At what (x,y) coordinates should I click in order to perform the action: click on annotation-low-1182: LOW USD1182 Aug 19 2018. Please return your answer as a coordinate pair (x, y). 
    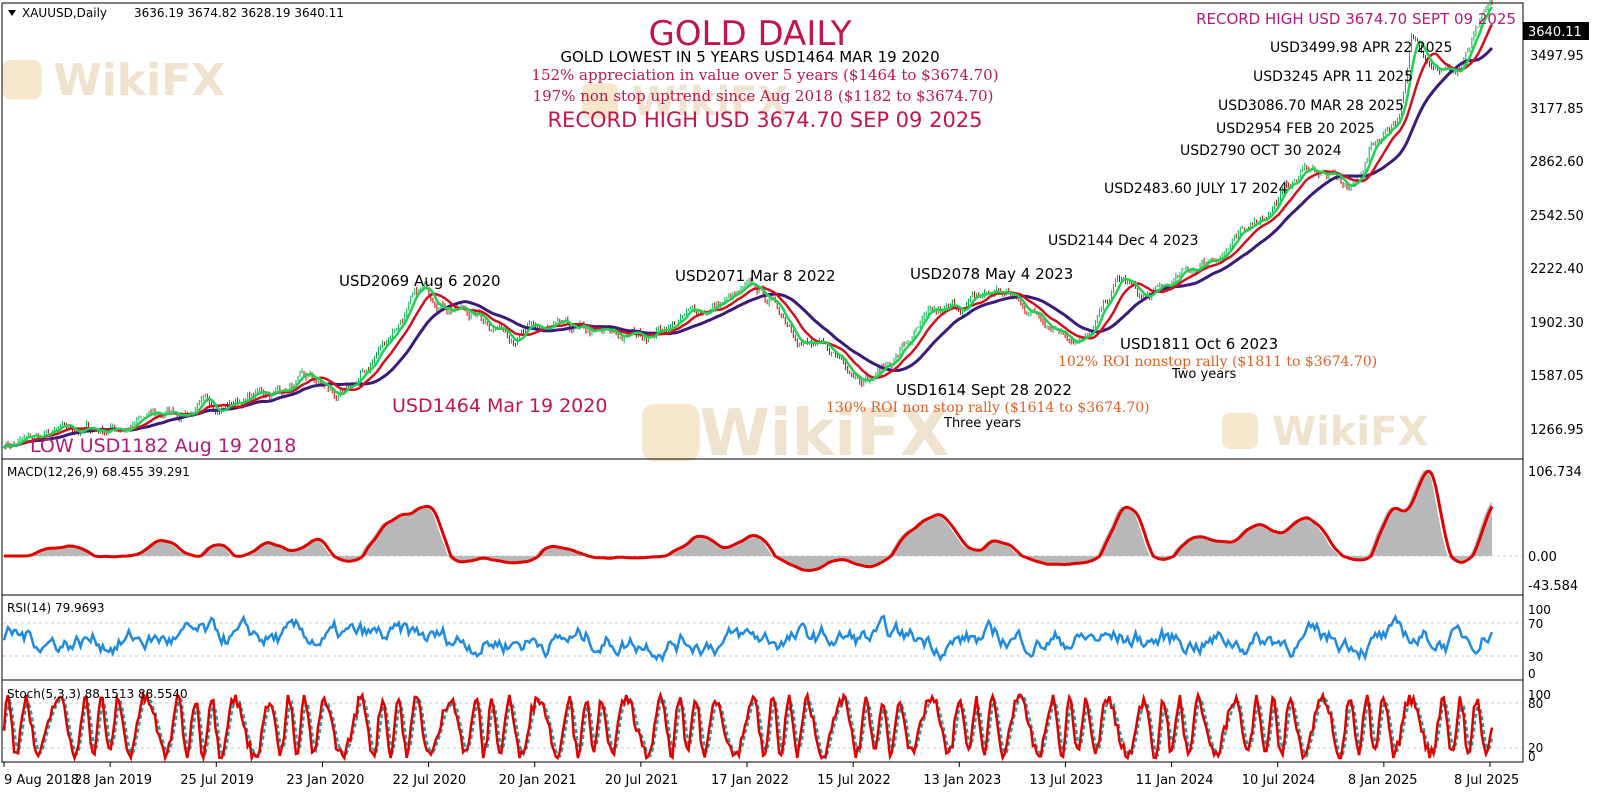
    Looking at the image, I should click on (163, 446).